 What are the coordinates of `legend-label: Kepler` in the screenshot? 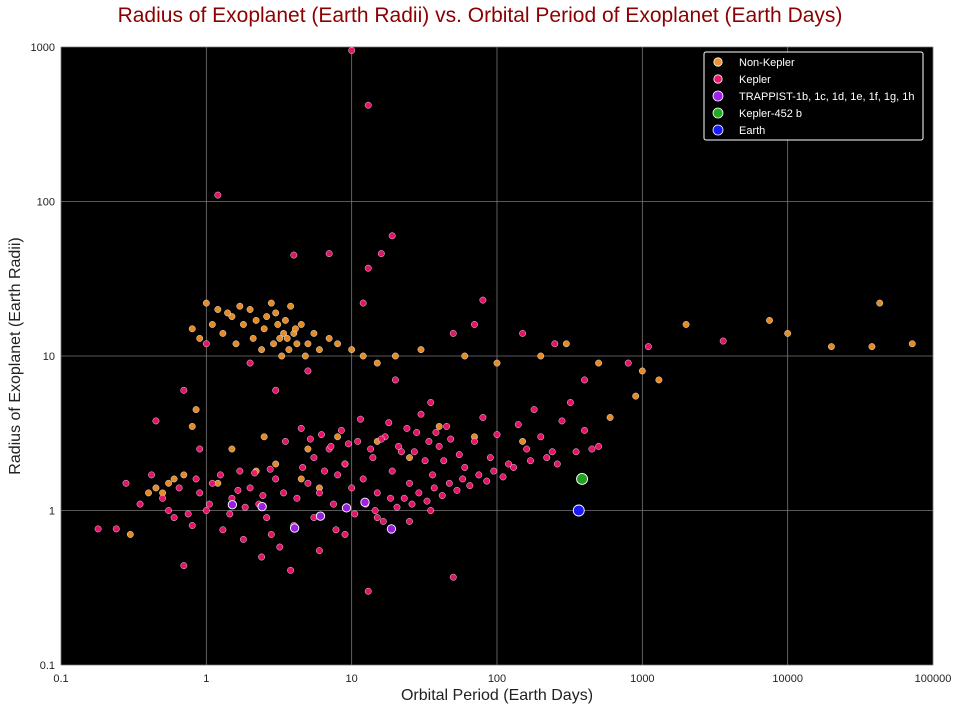 It's located at (755, 80).